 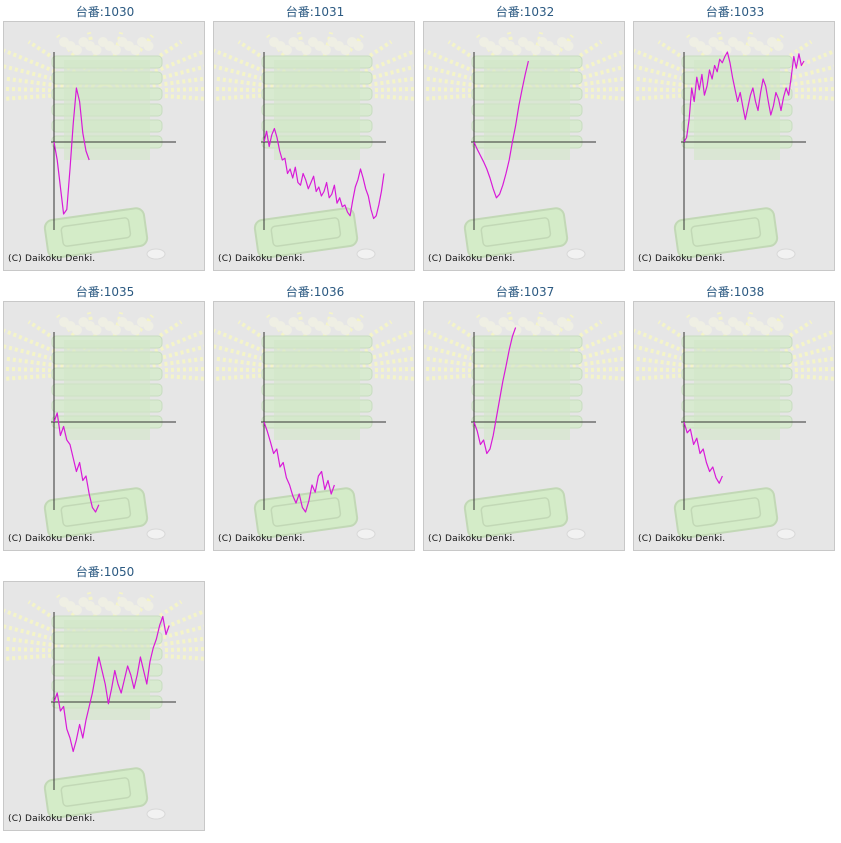 I want to click on chart-cell: 台番:1035 (C) Daikoku Denki., so click(x=105, y=416).